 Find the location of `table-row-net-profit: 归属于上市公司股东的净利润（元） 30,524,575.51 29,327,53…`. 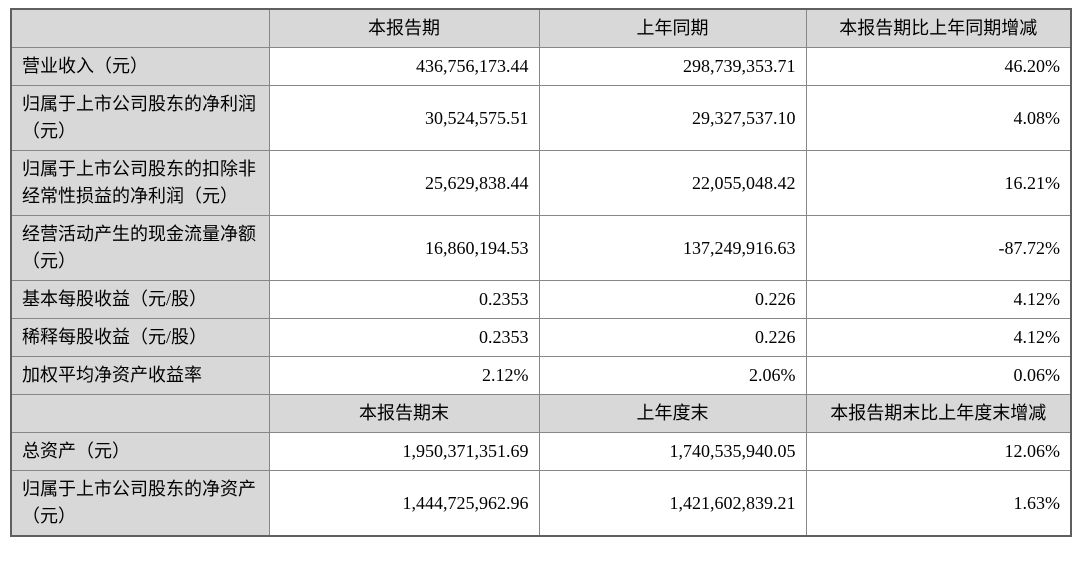

table-row-net-profit: 归属于上市公司股东的净利润（元） 30,524,575.51 29,327,53… is located at coordinates (541, 118).